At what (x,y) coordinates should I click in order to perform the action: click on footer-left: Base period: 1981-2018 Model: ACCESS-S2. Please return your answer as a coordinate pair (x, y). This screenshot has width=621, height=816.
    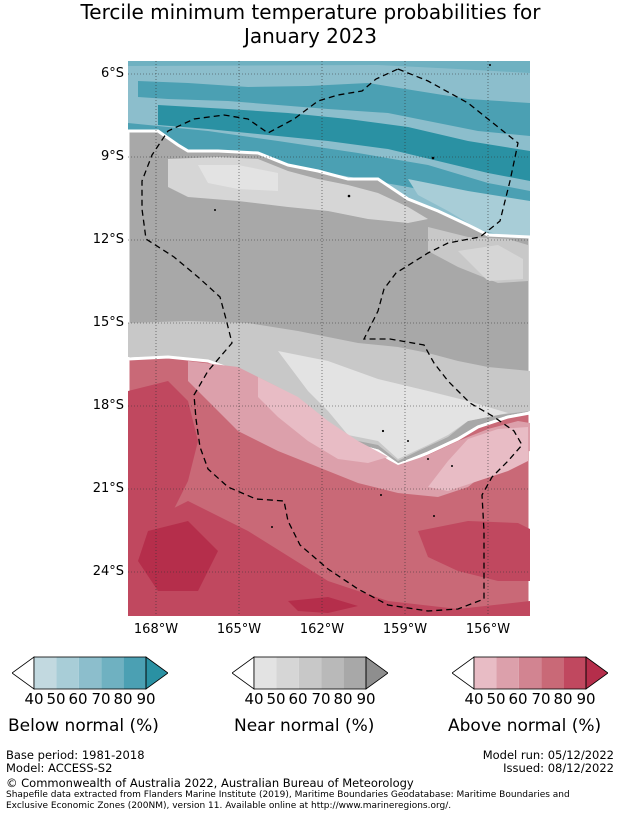
    Looking at the image, I should click on (75, 762).